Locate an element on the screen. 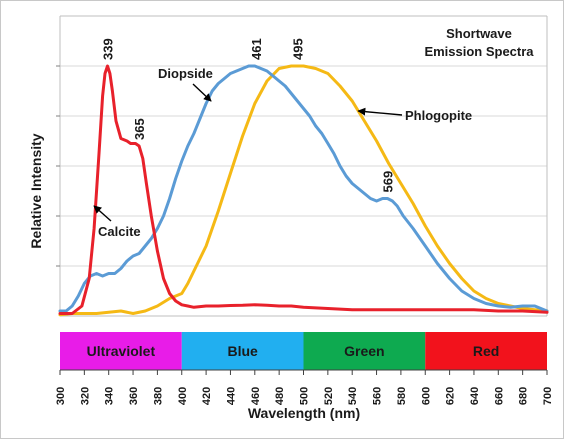  x-tick-label-560: 560 is located at coordinates (378, 396).